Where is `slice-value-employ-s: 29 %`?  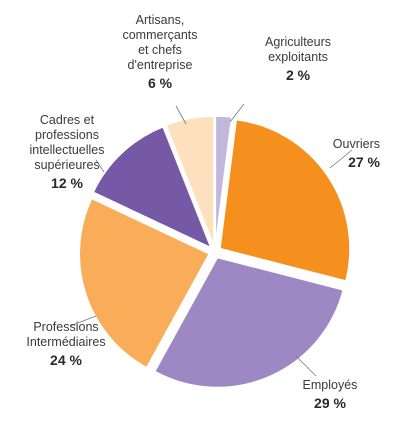
slice-value-employ-s: 29 % is located at coordinates (330, 403).